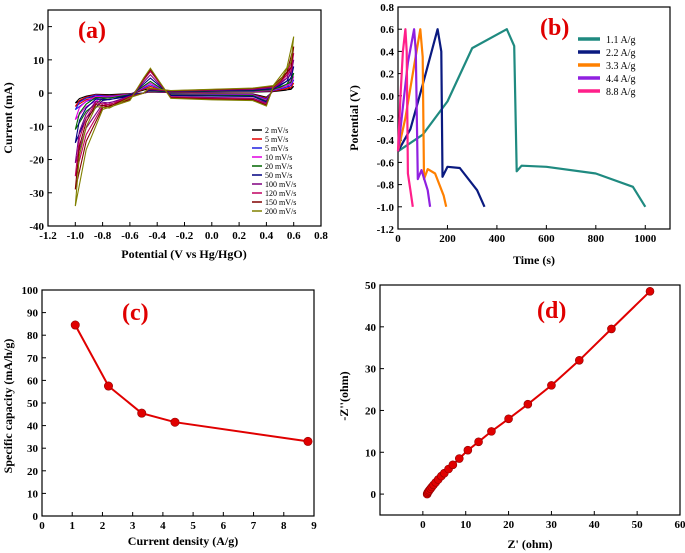 This screenshot has height=553, width=685. What do you see at coordinates (314, 526) in the screenshot?
I see `x-tick-label: 9` at bounding box center [314, 526].